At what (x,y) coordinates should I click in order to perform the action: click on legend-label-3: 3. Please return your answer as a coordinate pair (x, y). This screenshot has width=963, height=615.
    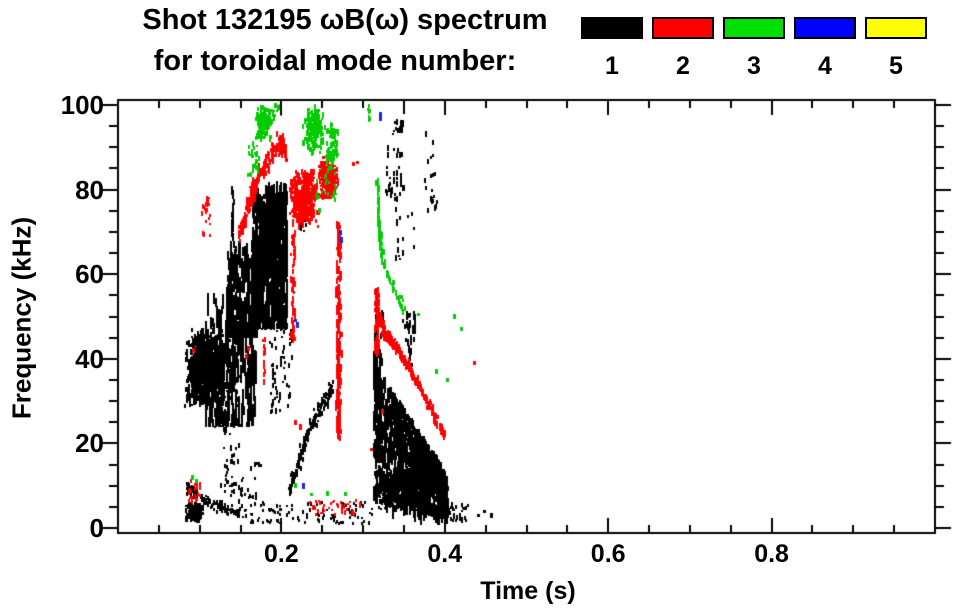
    Looking at the image, I should click on (754, 66).